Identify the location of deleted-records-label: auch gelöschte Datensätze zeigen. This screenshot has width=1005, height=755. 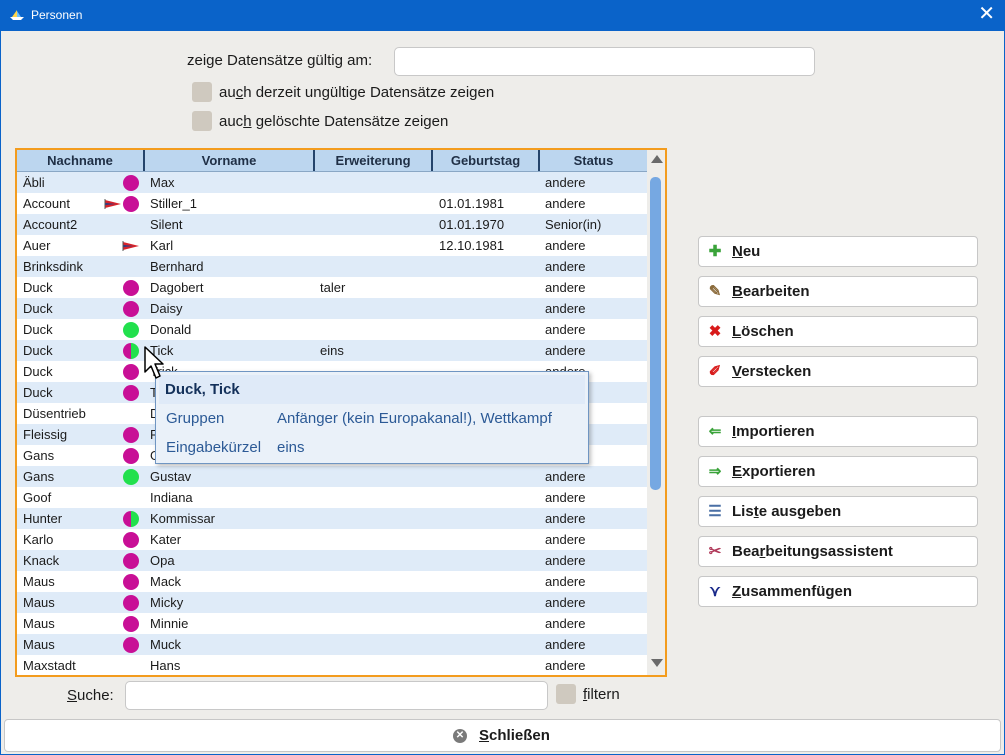
(334, 121).